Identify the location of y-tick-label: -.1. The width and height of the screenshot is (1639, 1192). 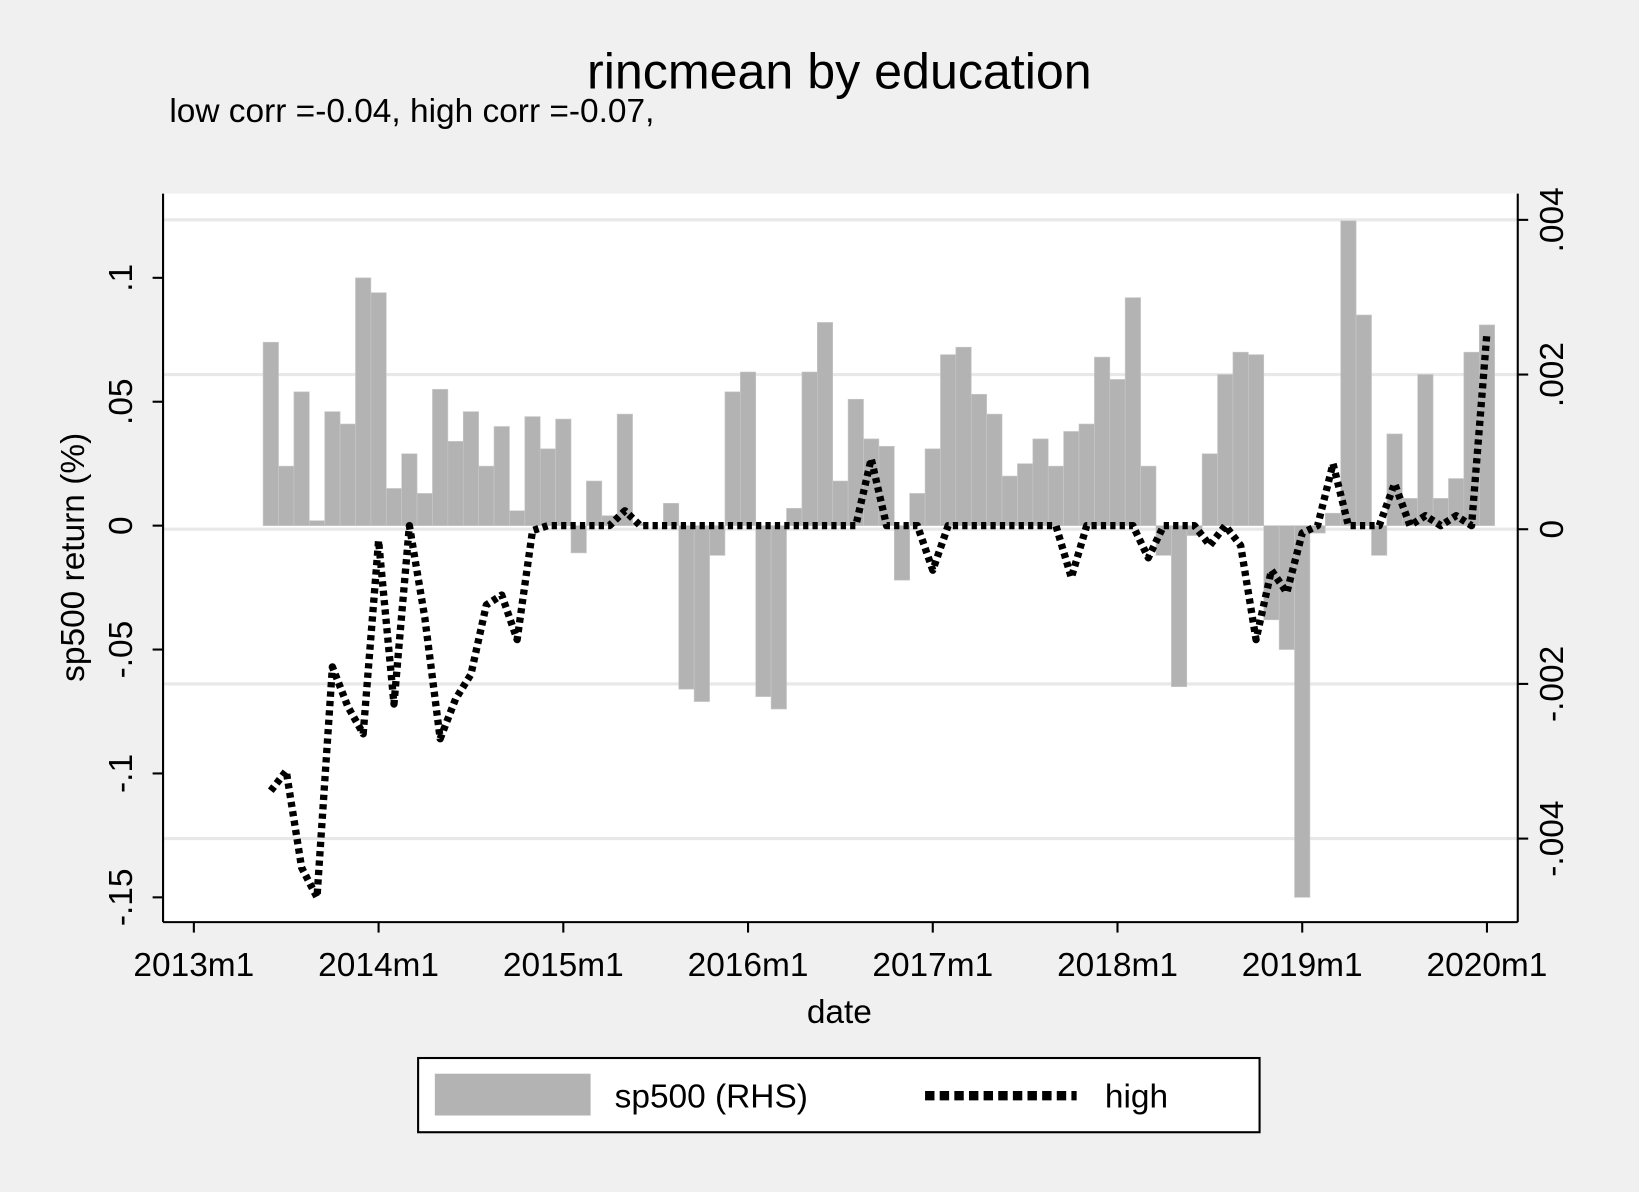
(121, 773).